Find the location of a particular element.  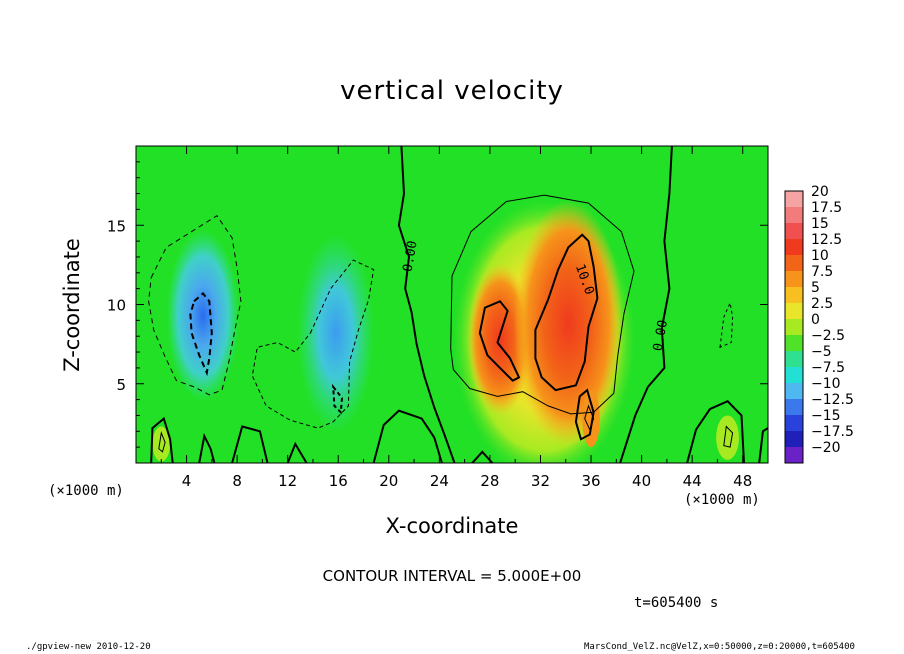

contour-interval-text: CONTOUR INTERVAL = 5.000E+00 is located at coordinates (452, 576).